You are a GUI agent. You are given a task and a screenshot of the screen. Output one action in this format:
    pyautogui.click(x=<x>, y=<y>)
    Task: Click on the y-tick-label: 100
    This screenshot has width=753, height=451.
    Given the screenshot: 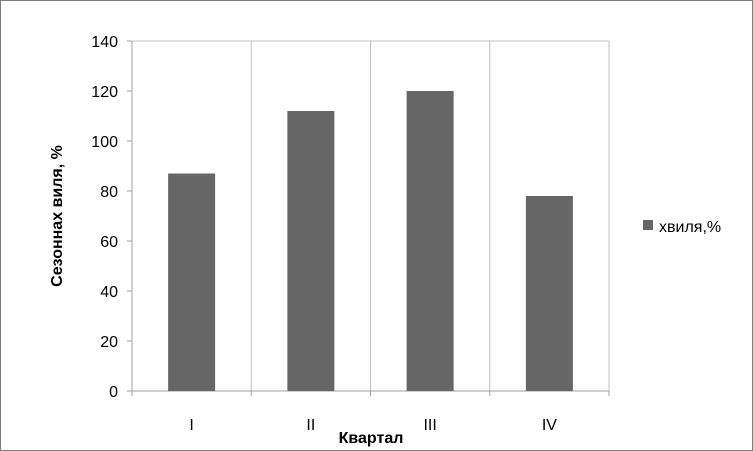 What is the action you would take?
    pyautogui.click(x=104, y=142)
    